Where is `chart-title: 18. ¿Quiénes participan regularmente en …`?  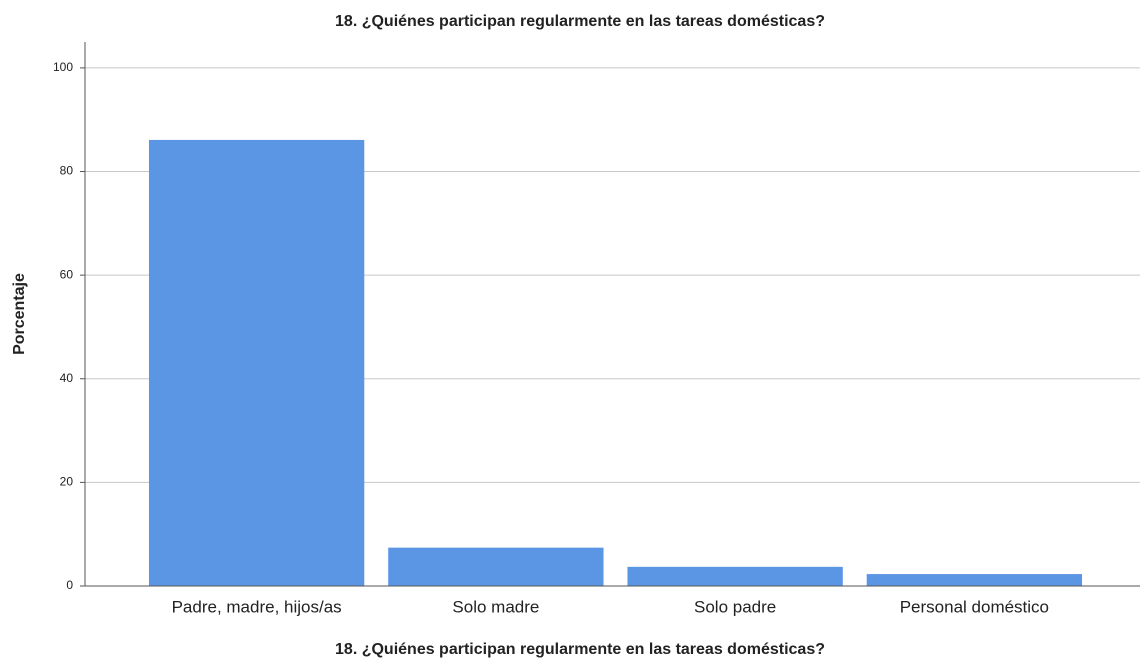 chart-title: 18. ¿Quiénes participan regularmente en … is located at coordinates (580, 21).